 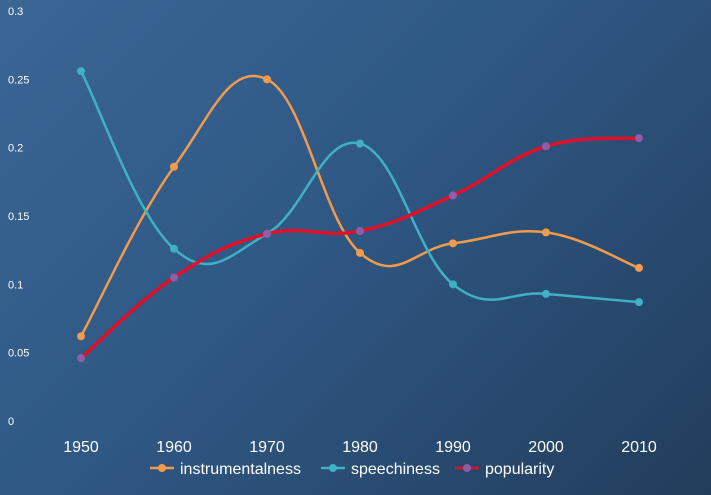 What do you see at coordinates (467, 468) in the screenshot?
I see `legend-marker-popularity` at bounding box center [467, 468].